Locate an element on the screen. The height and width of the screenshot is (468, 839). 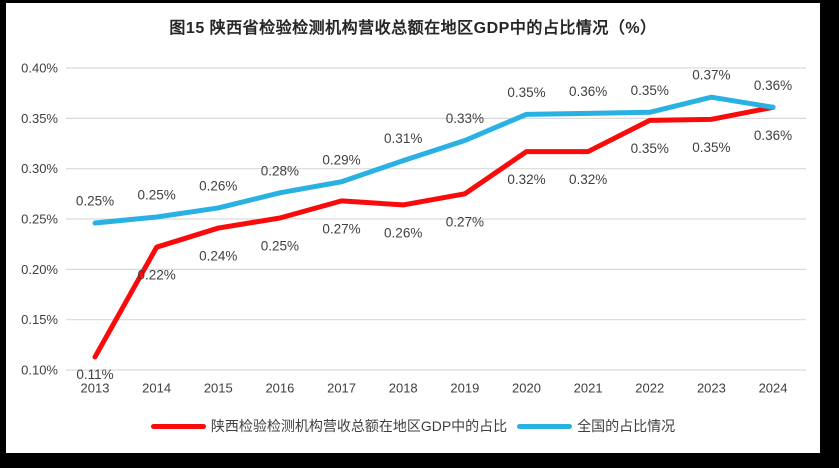
legend-line-swatch-blue-icon is located at coordinates (545, 426).